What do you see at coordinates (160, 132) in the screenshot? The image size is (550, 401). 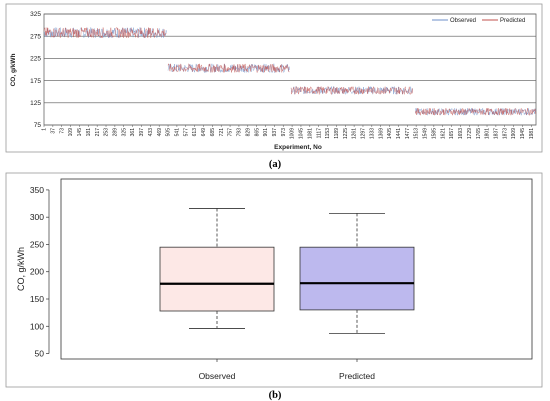 I see `x-tick-label-13: 469` at bounding box center [160, 132].